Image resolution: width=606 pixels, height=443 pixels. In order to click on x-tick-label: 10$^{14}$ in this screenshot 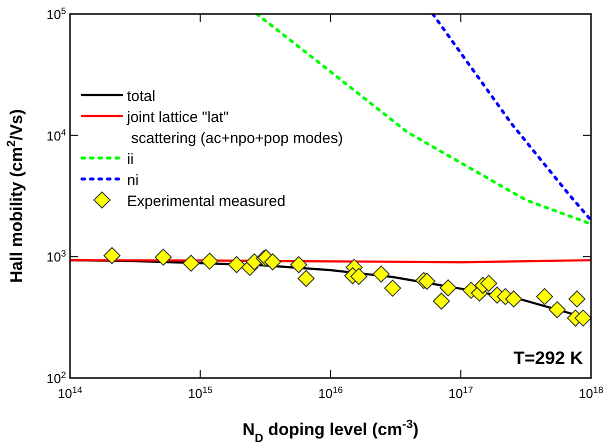, I will do `click(70, 393)`.